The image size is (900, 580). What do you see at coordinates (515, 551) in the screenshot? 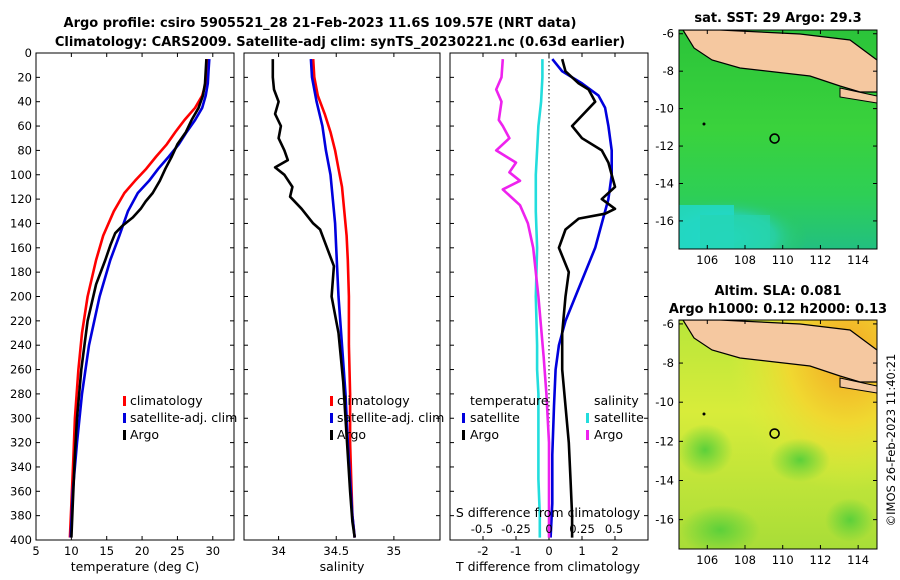
I see `x-tick-label: -1` at bounding box center [515, 551].